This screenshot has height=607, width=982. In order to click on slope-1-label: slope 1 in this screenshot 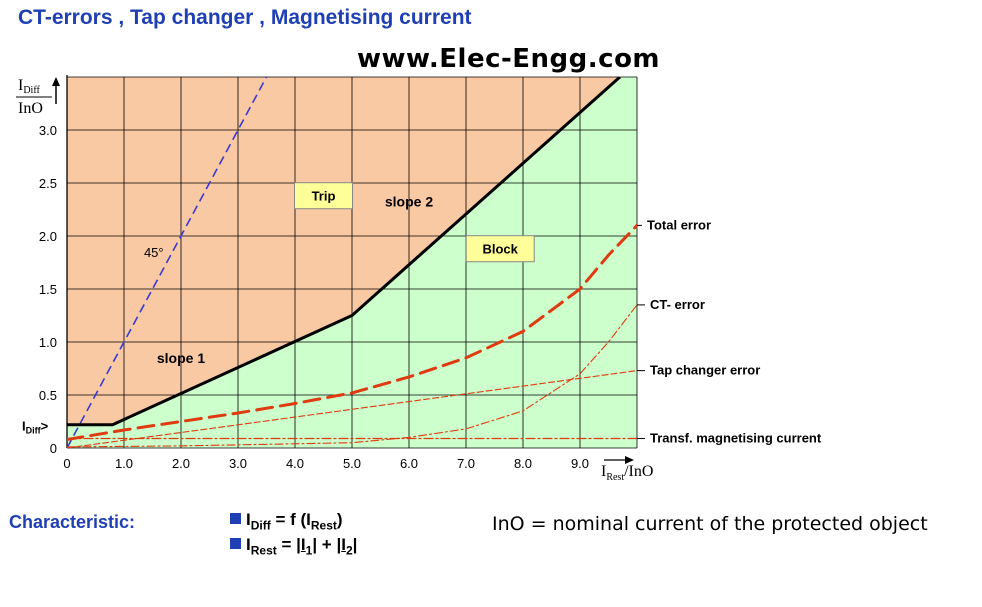, I will do `click(181, 358)`.